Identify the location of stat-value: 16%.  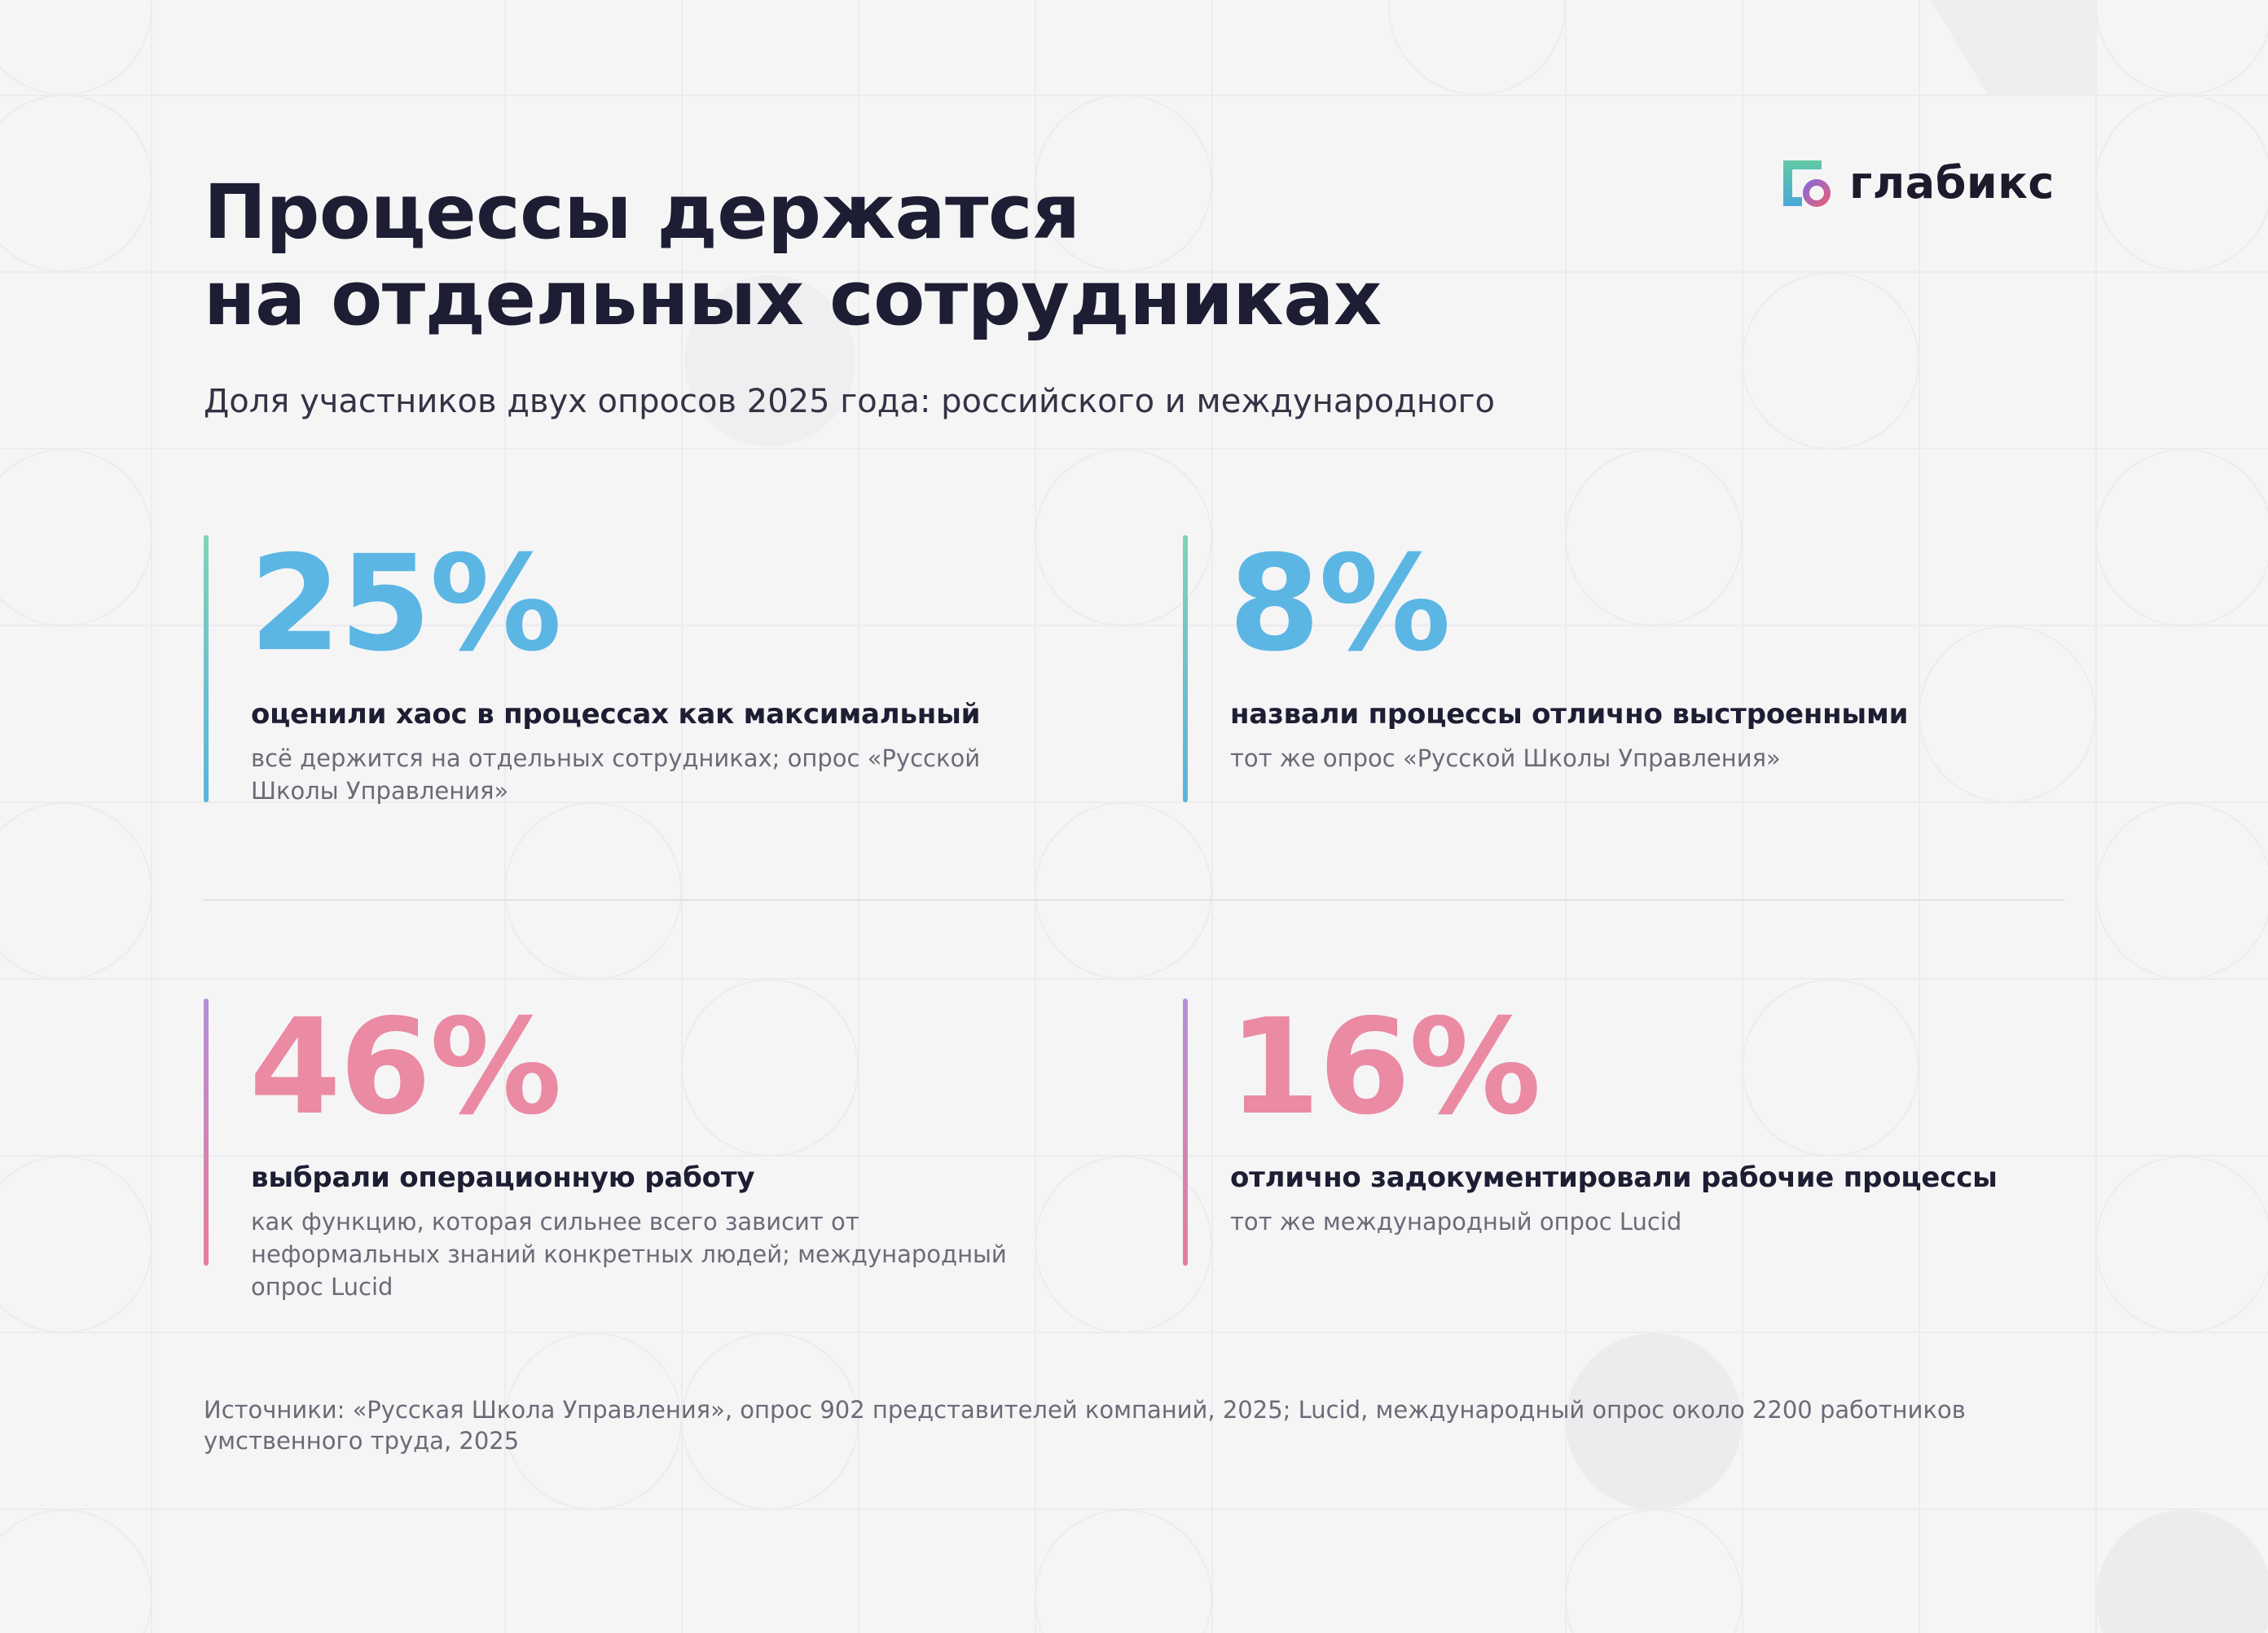
(1384, 1067).